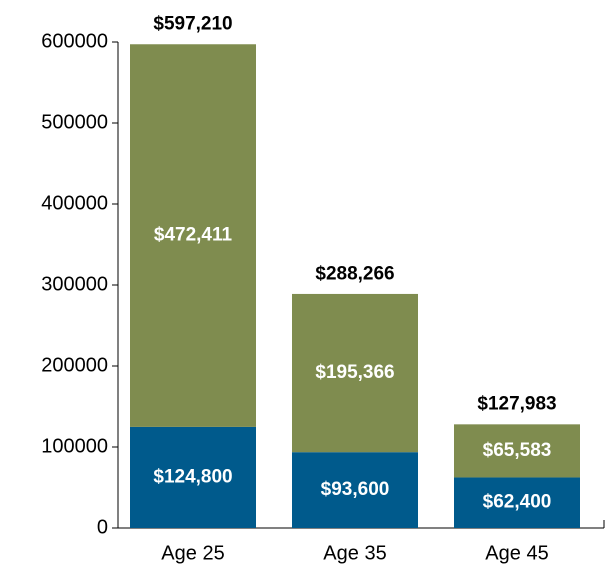 The width and height of the screenshot is (613, 570). I want to click on y-tick-label: 300000, so click(74, 284).